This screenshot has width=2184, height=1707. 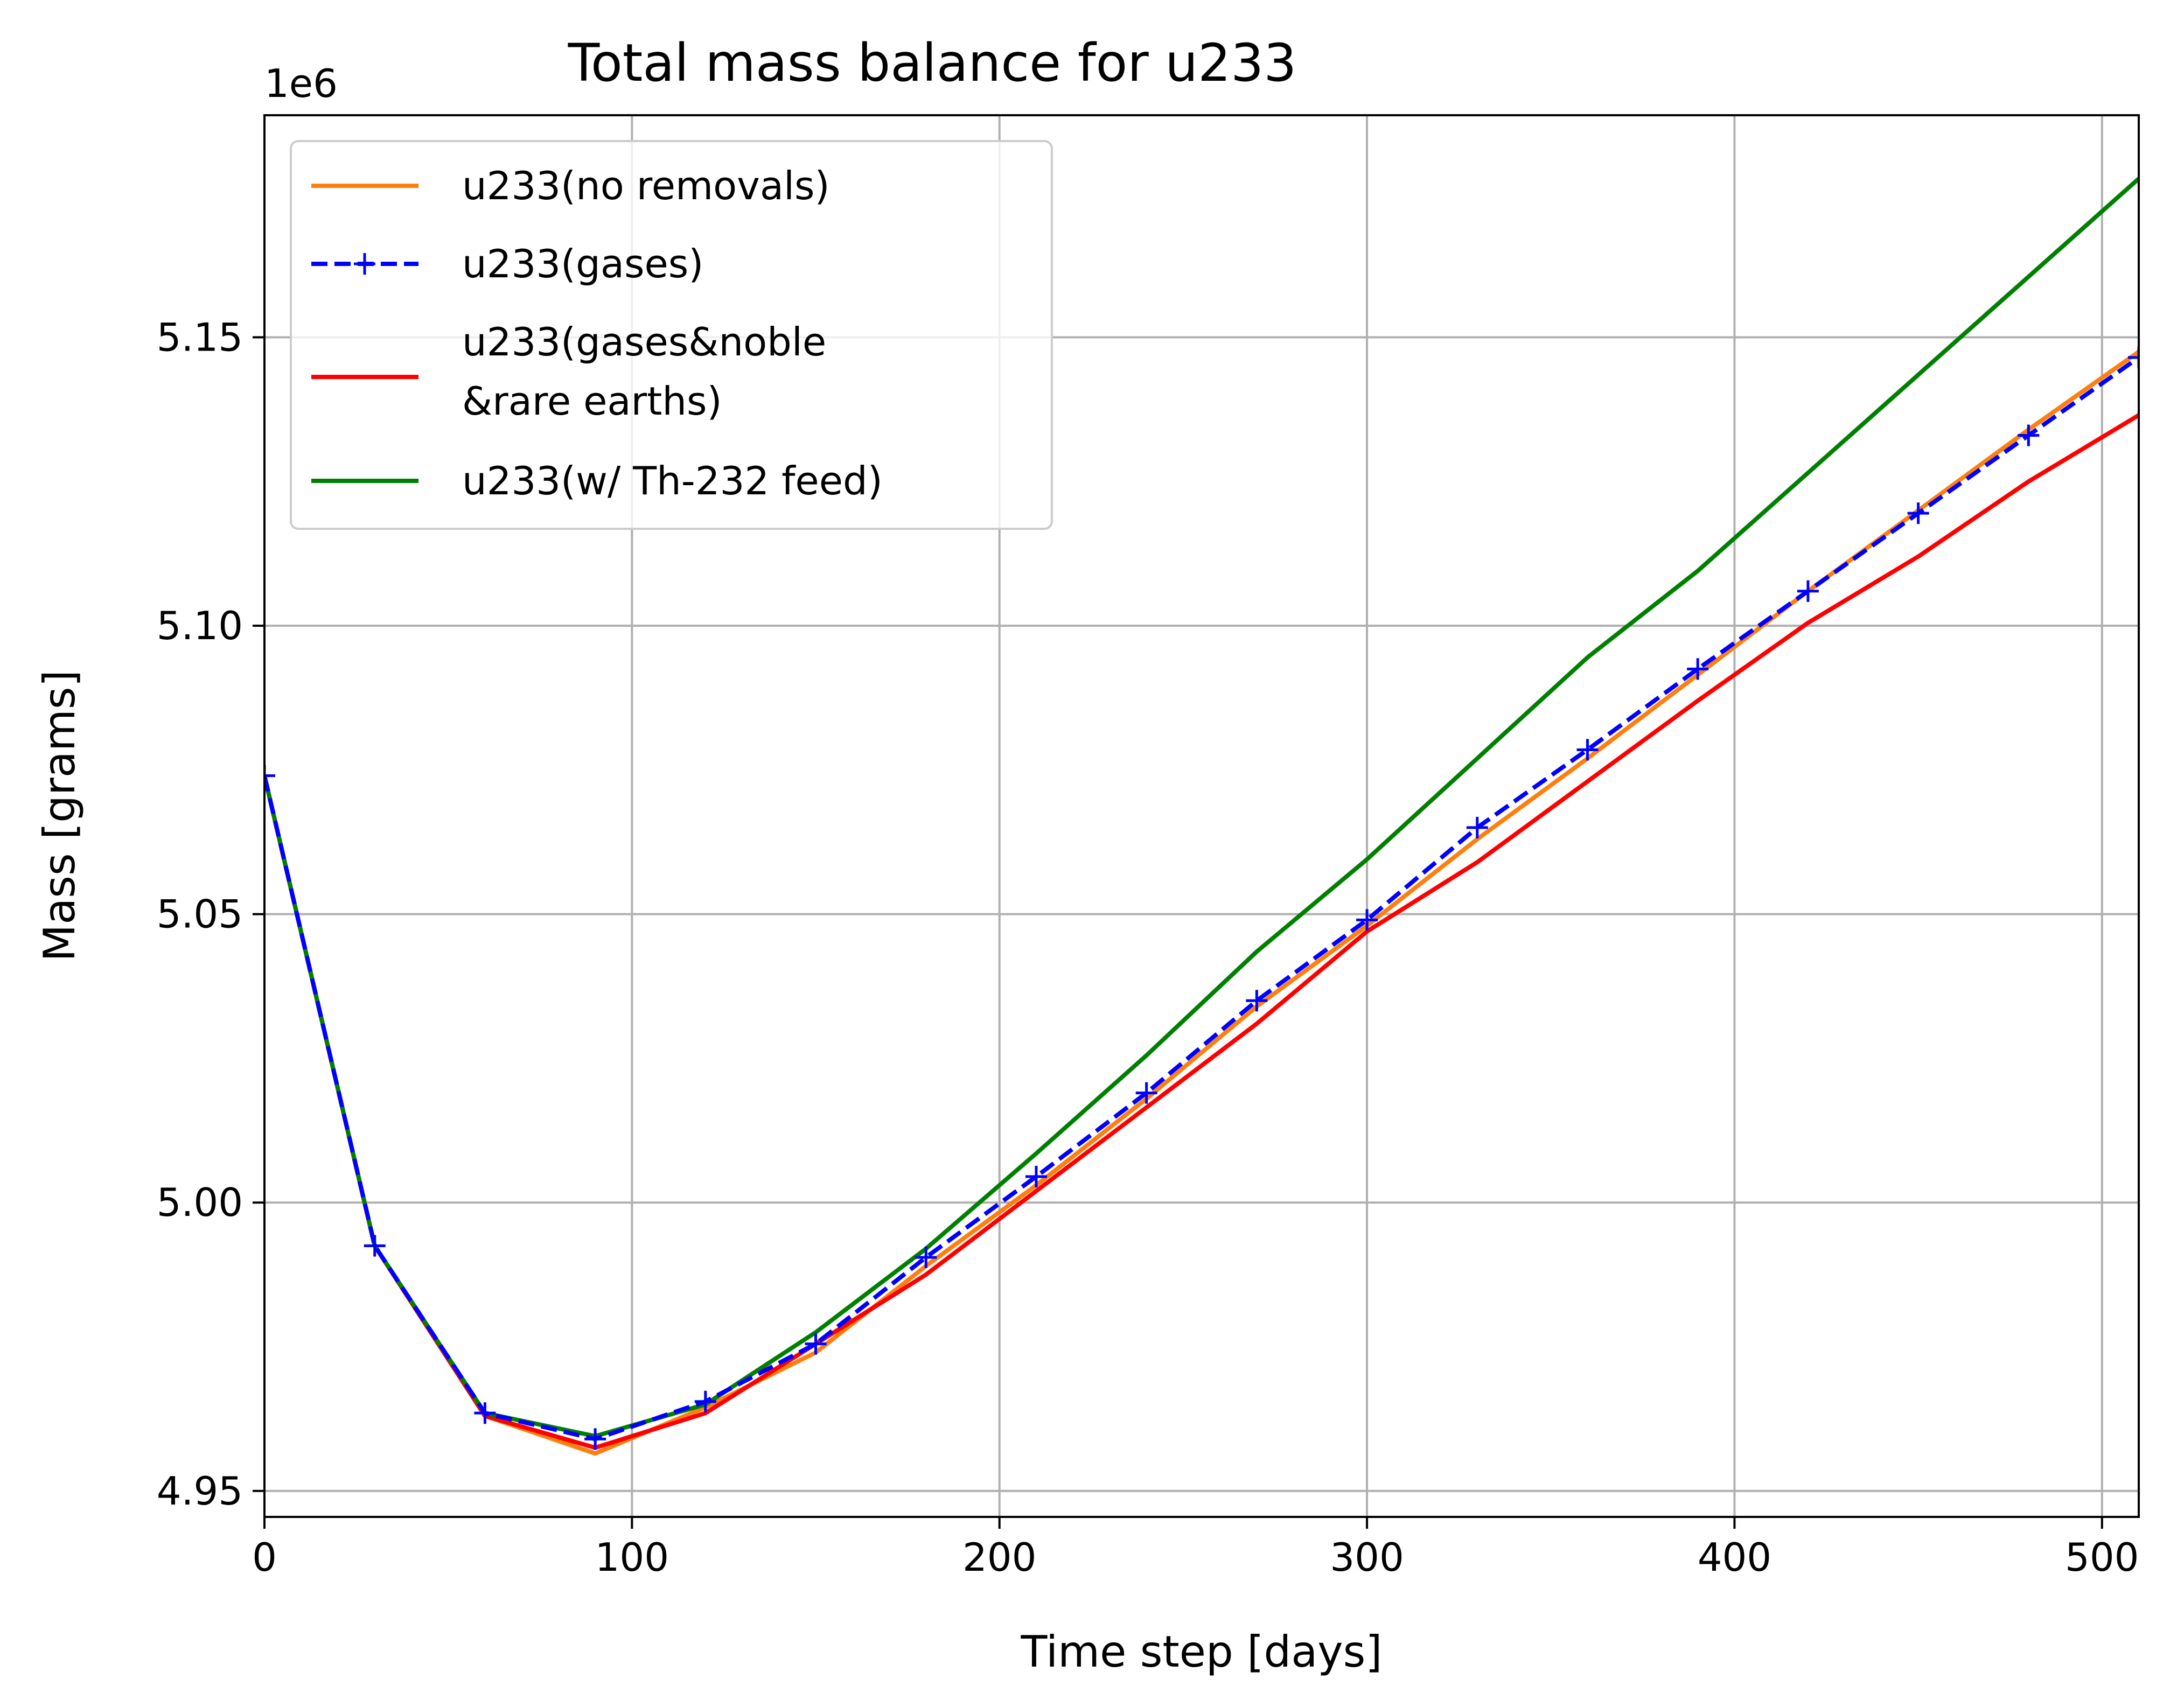 What do you see at coordinates (932, 63) in the screenshot?
I see `chart-title: Total mass balance for u233` at bounding box center [932, 63].